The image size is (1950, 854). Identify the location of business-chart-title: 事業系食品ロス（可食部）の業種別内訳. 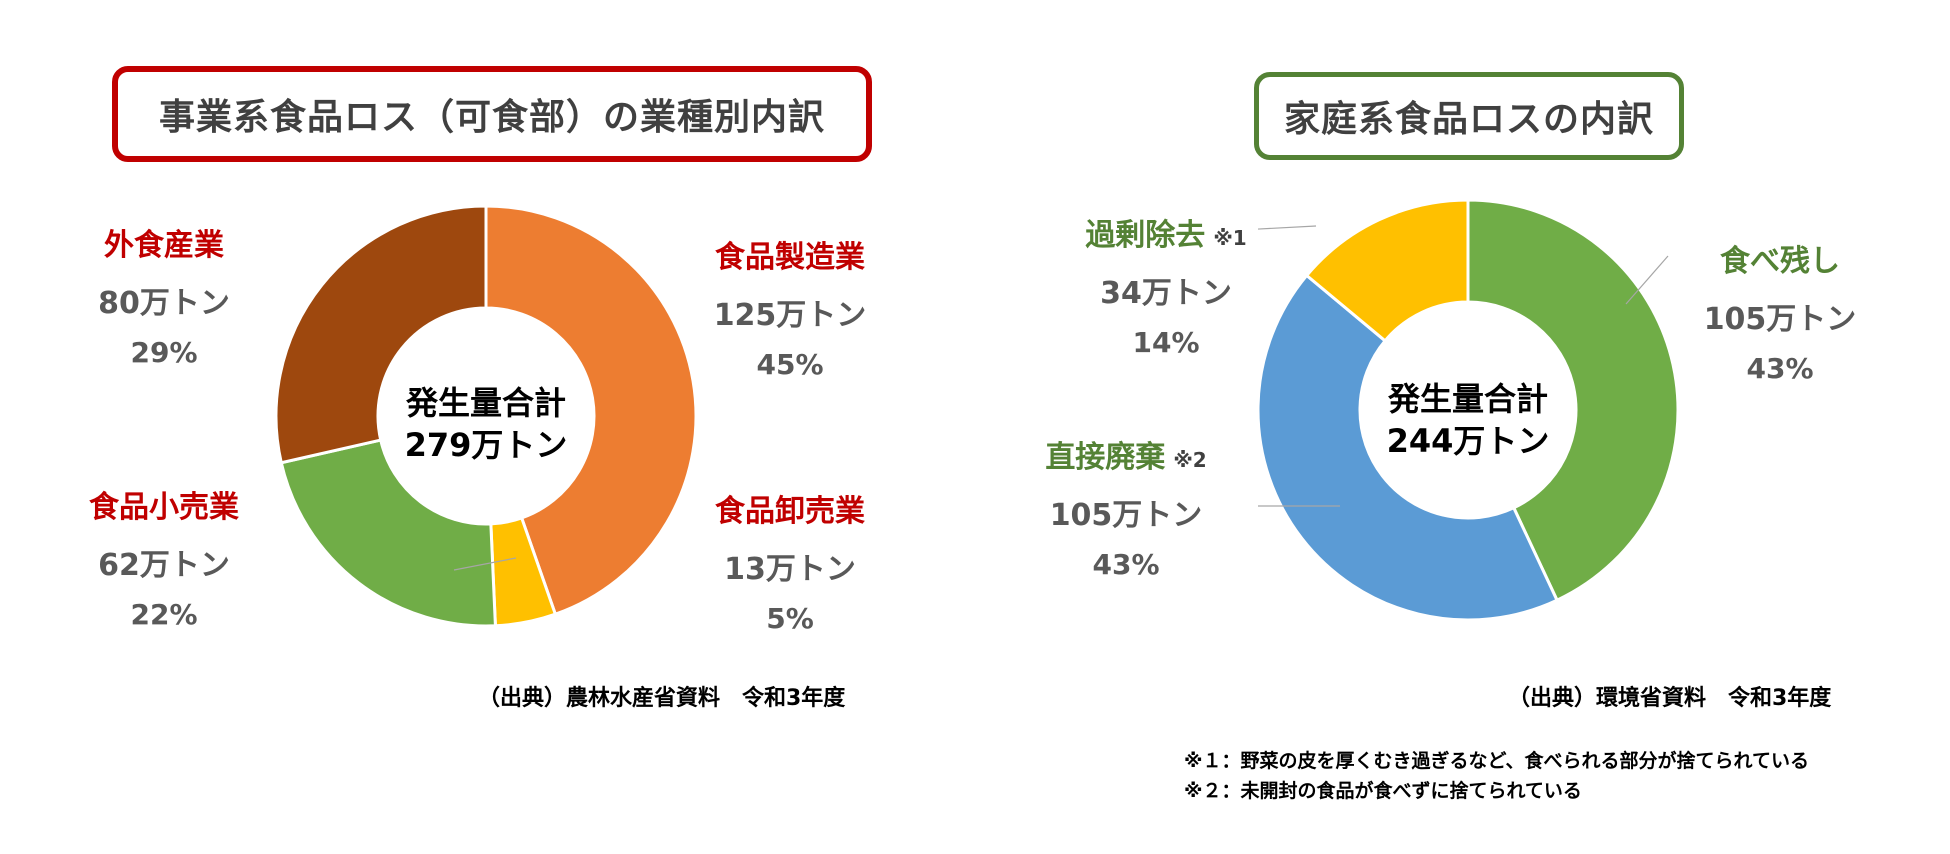
(492, 114).